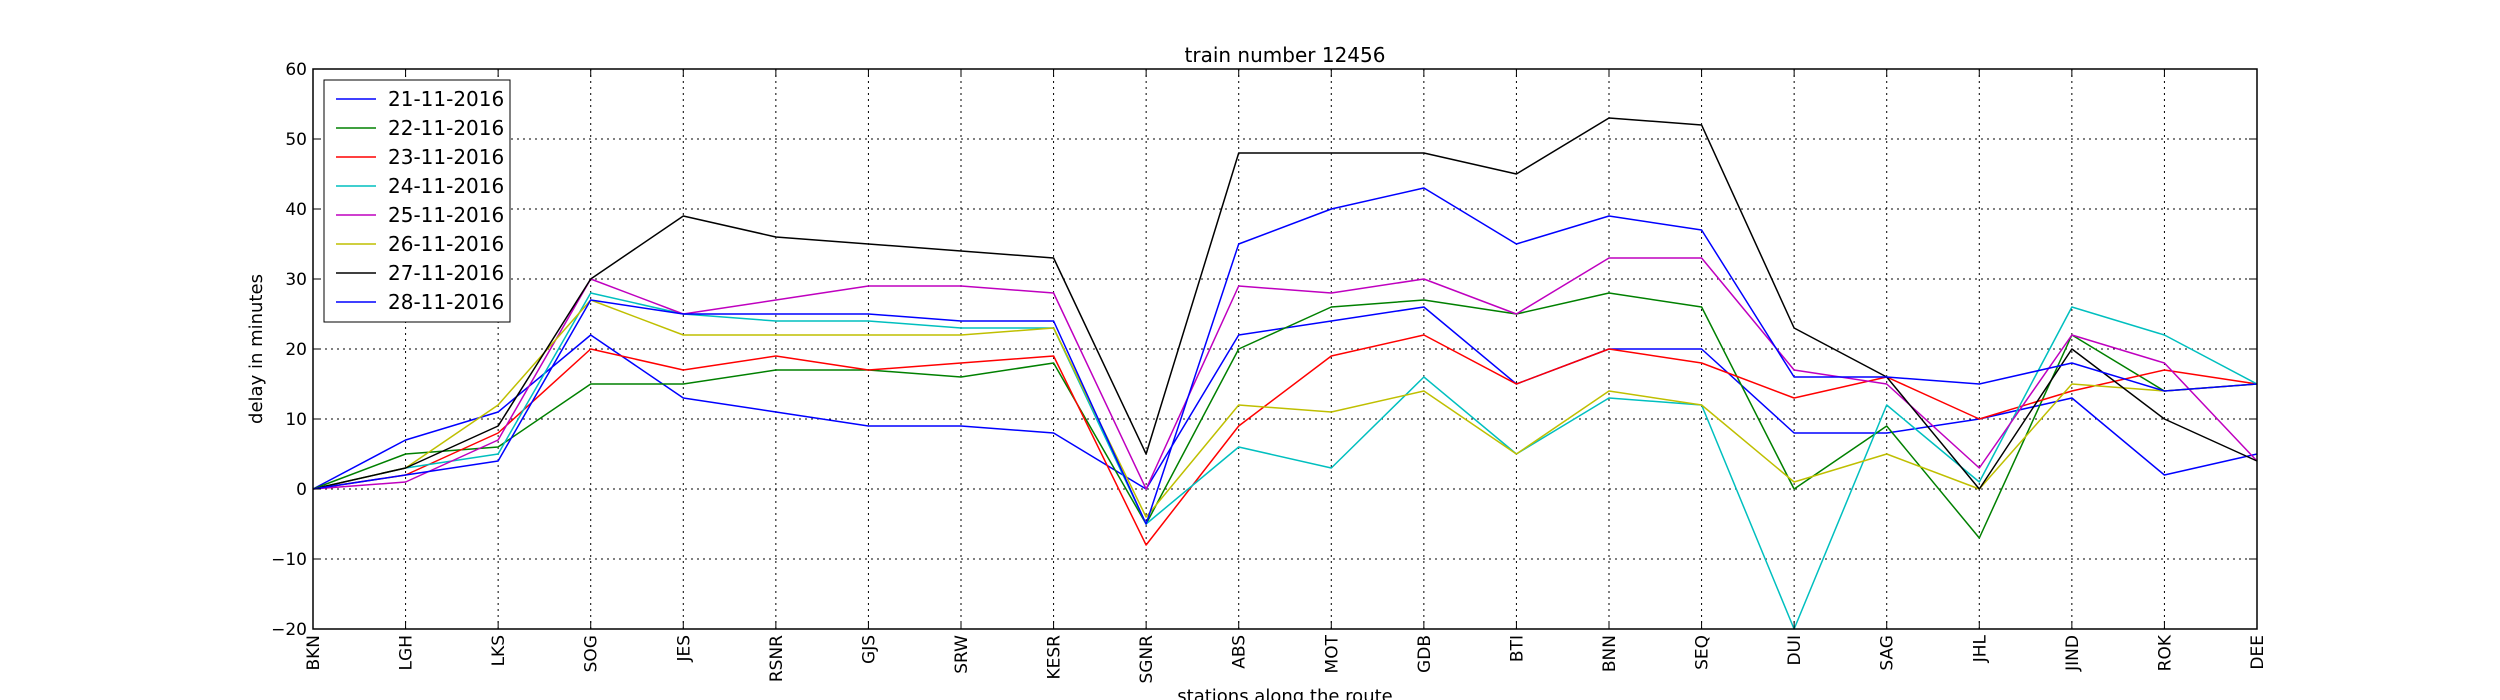  I want to click on x-tick-label: BTI, so click(1517, 648).